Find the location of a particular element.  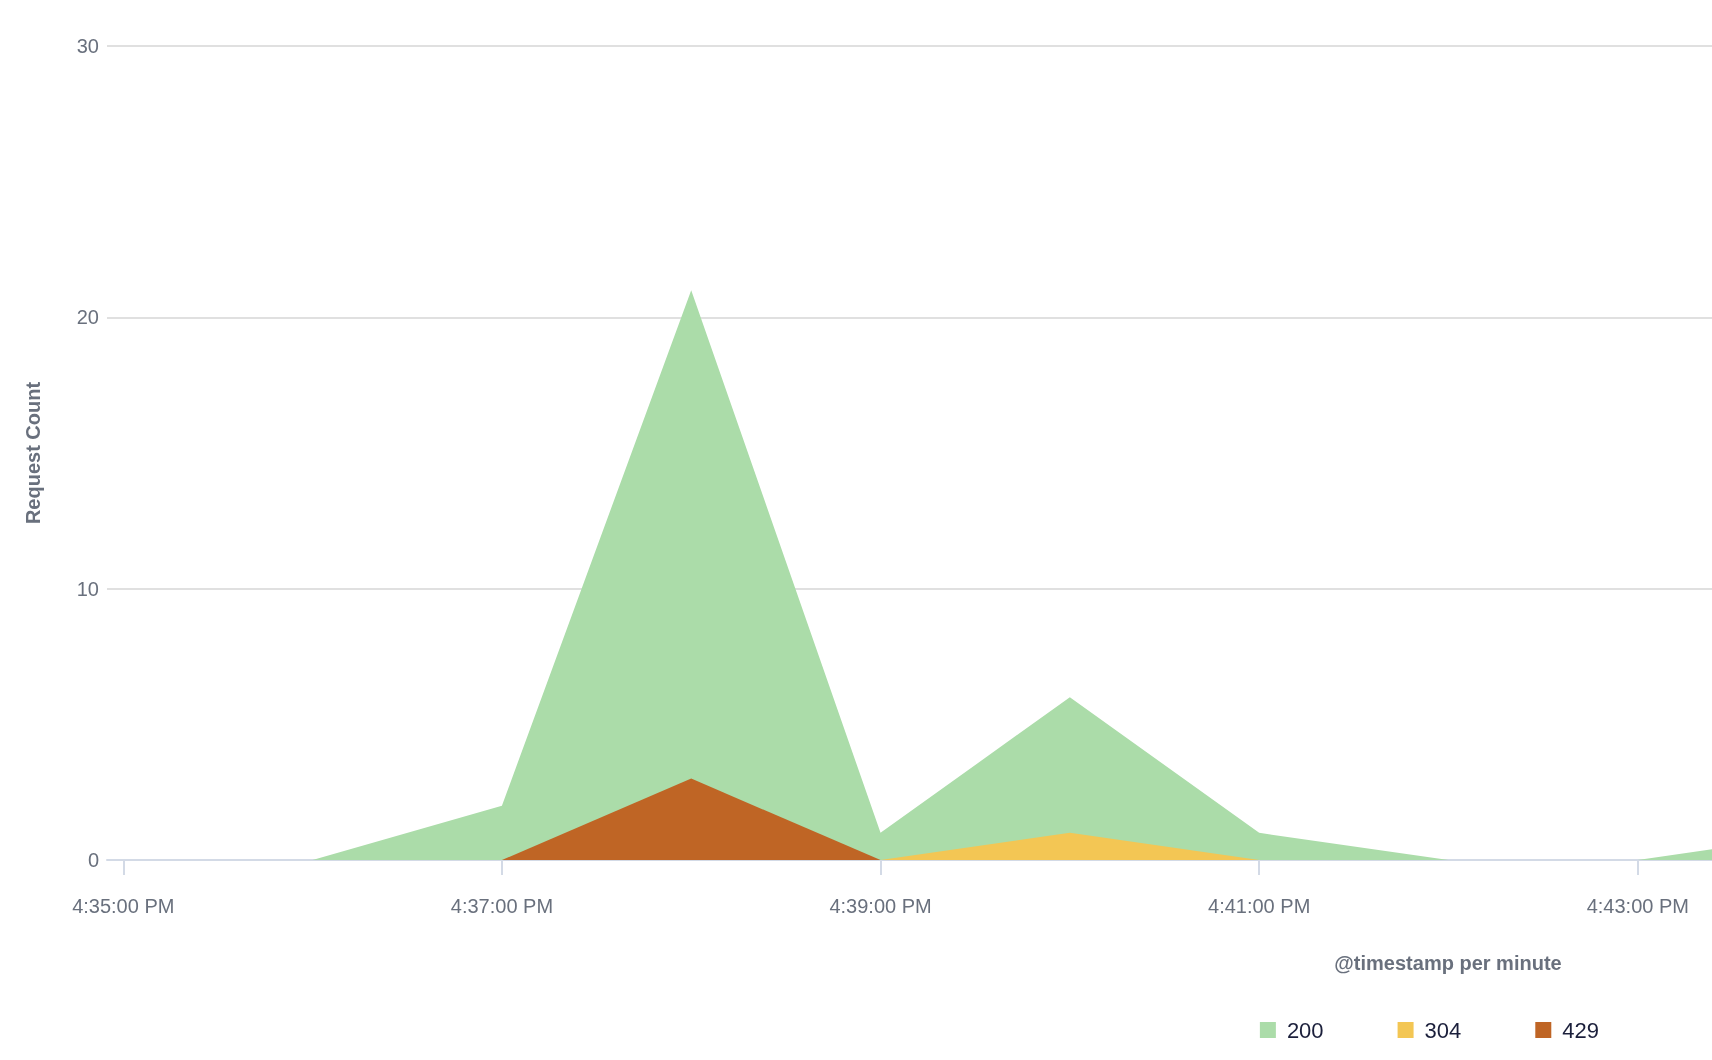

x-tick-label: 4:37:00 PM is located at coordinates (502, 906).